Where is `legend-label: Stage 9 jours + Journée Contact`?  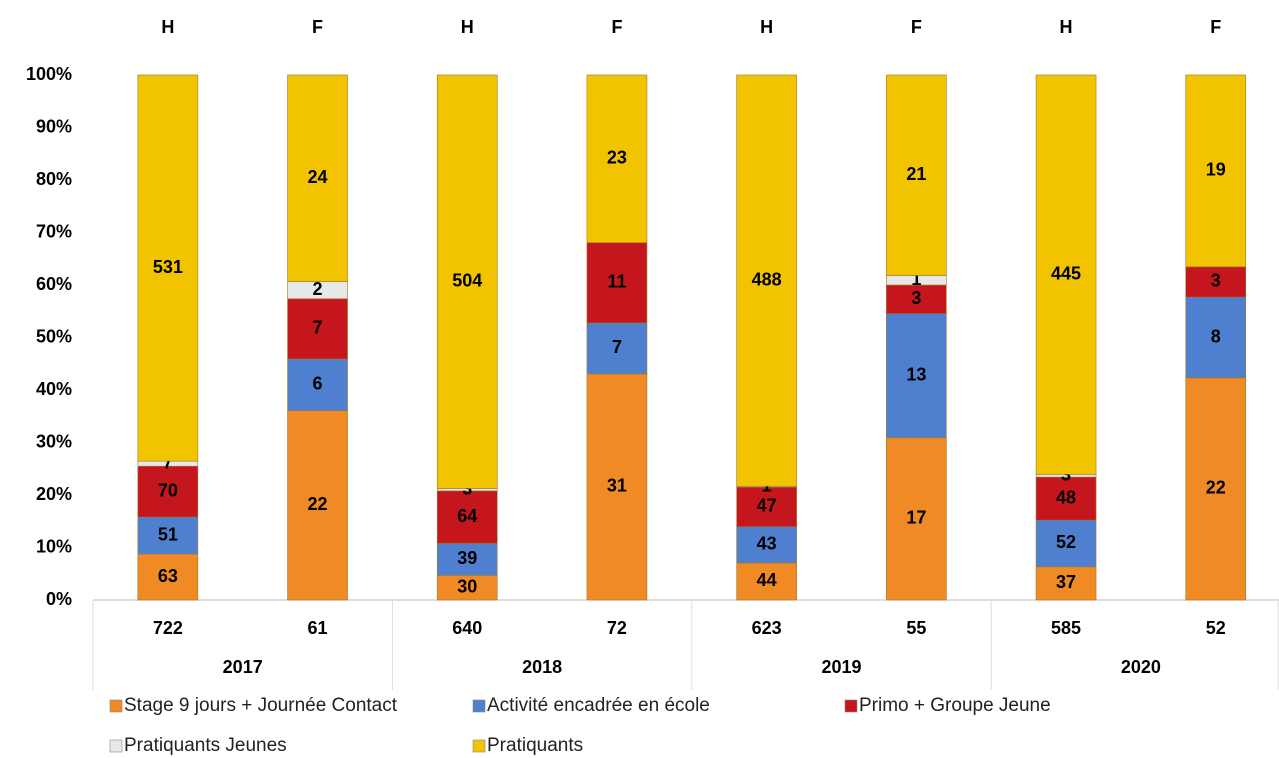
legend-label: Stage 9 jours + Journée Contact is located at coordinates (261, 705).